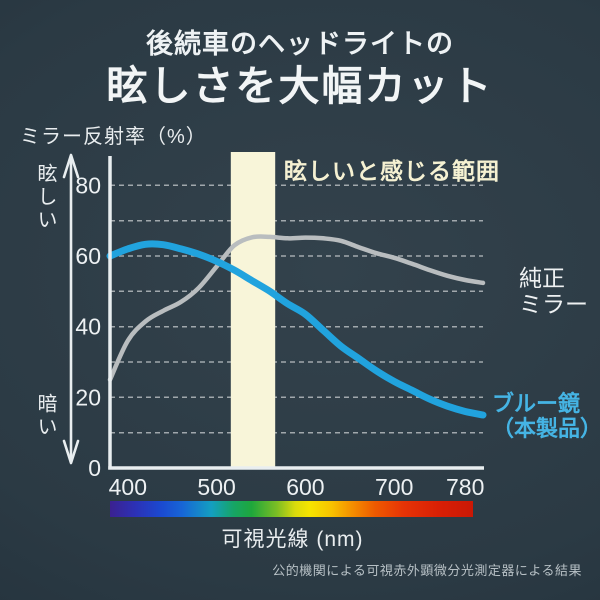 The image size is (600, 600). What do you see at coordinates (71, 309) in the screenshot?
I see `brightness-scale-arrow` at bounding box center [71, 309].